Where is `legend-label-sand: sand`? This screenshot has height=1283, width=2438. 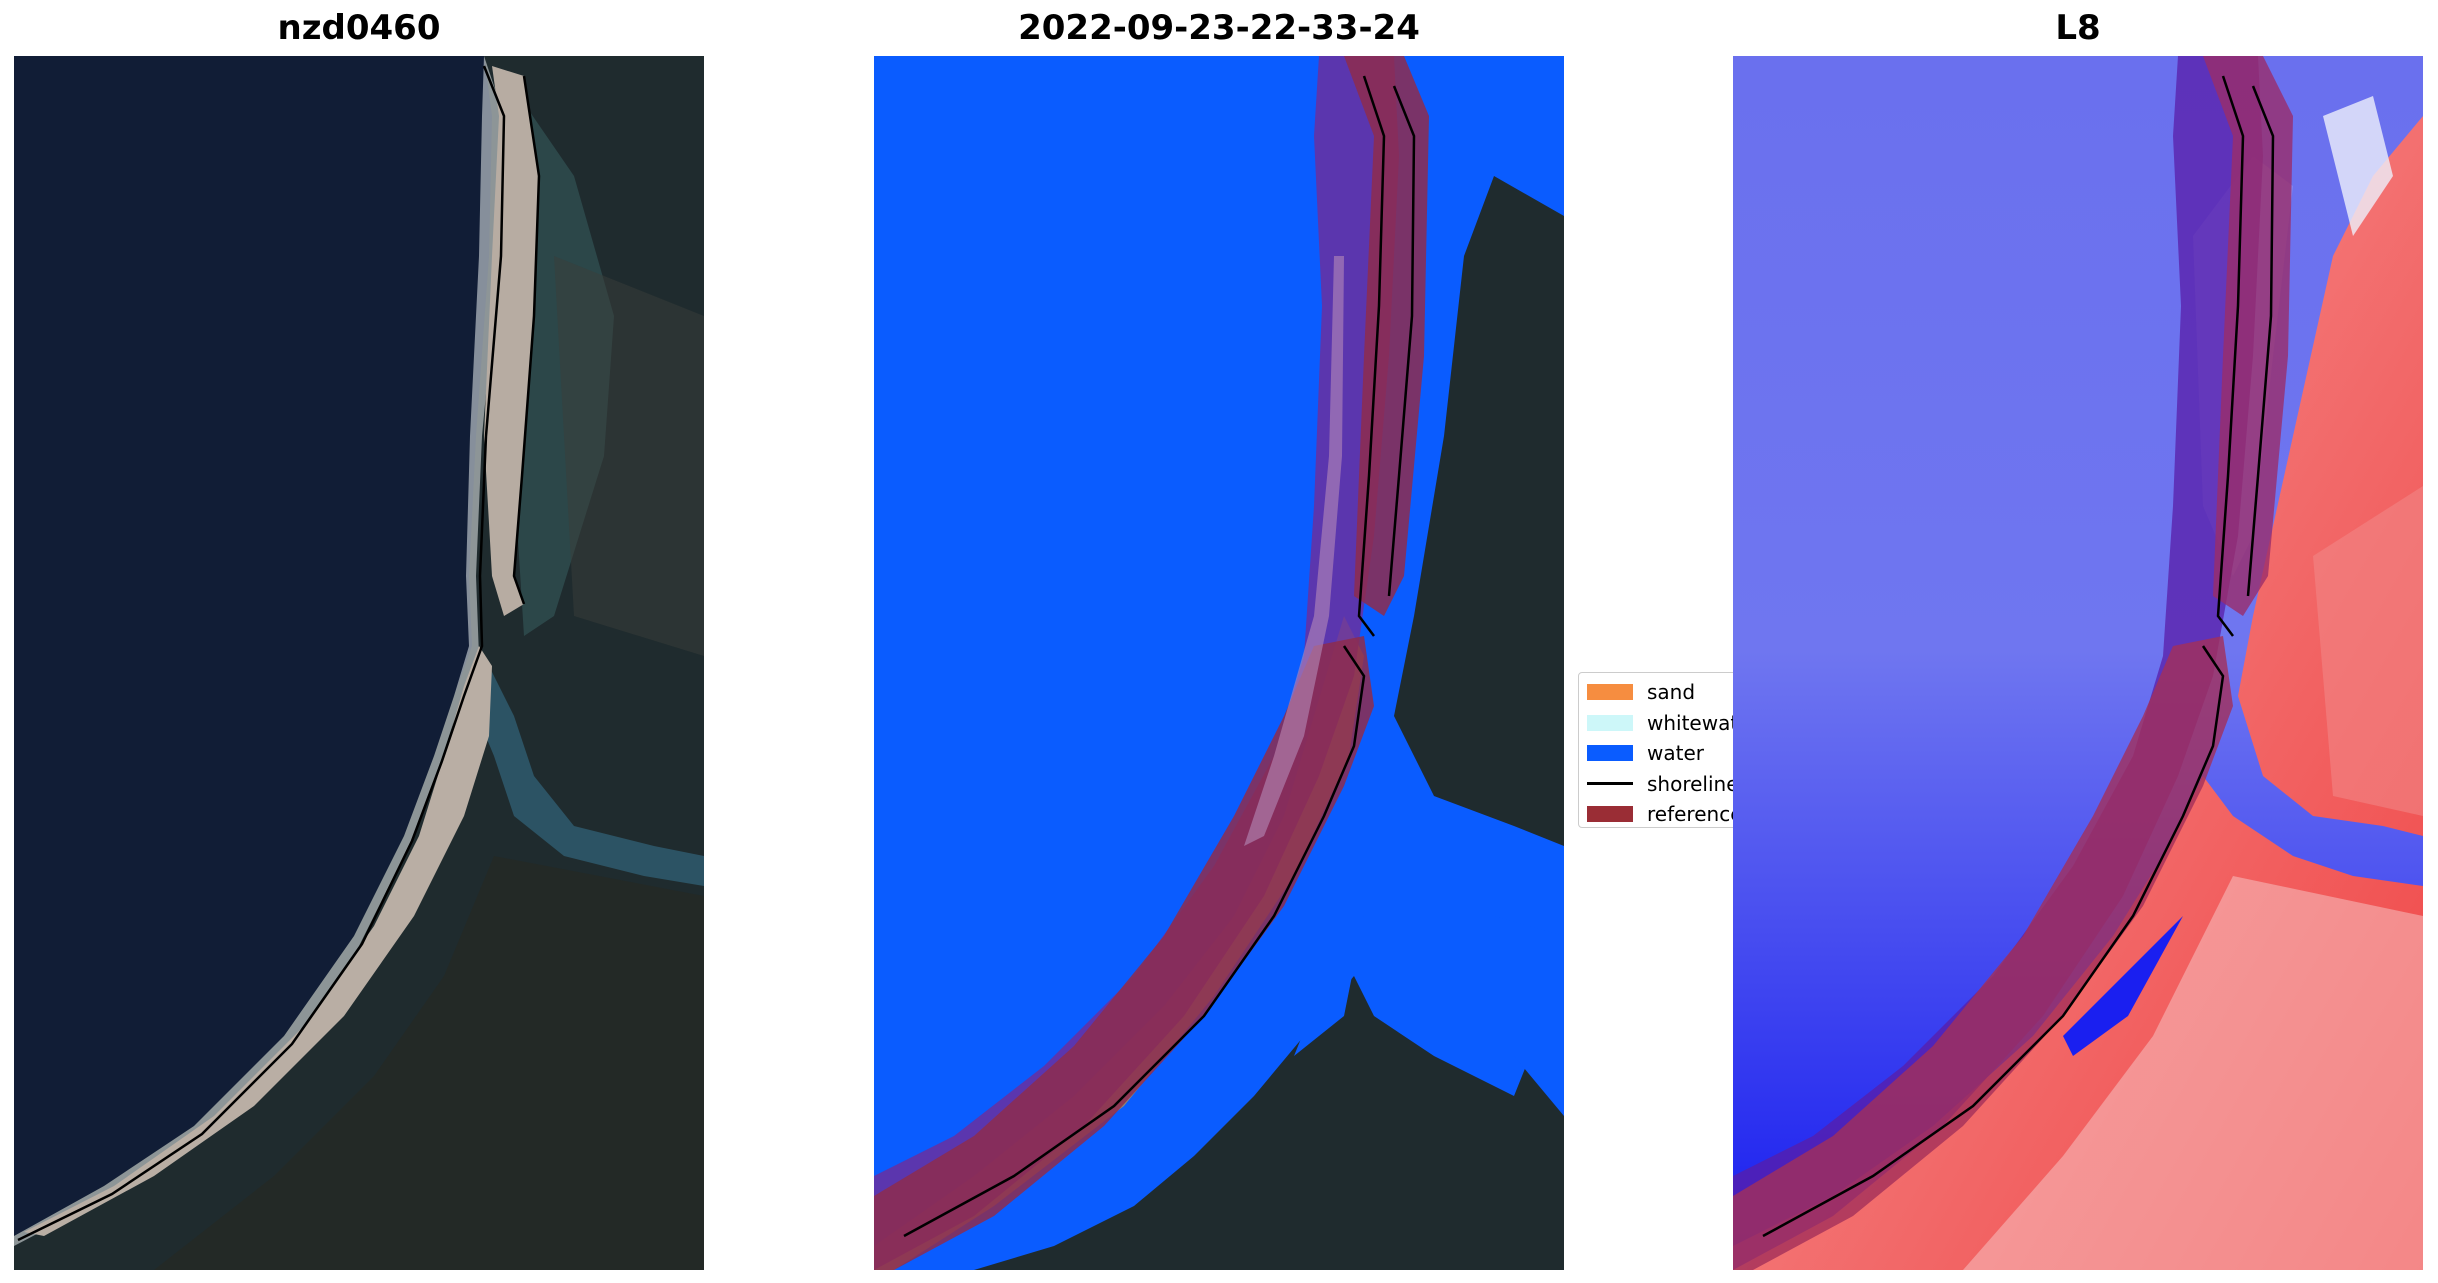
legend-label-sand: sand is located at coordinates (1671, 692).